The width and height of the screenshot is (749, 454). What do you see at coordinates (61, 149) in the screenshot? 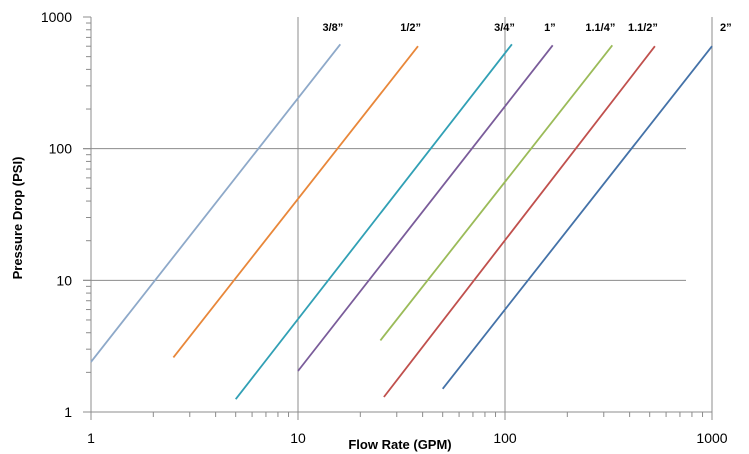
I see `y-tick-label: 100` at bounding box center [61, 149].